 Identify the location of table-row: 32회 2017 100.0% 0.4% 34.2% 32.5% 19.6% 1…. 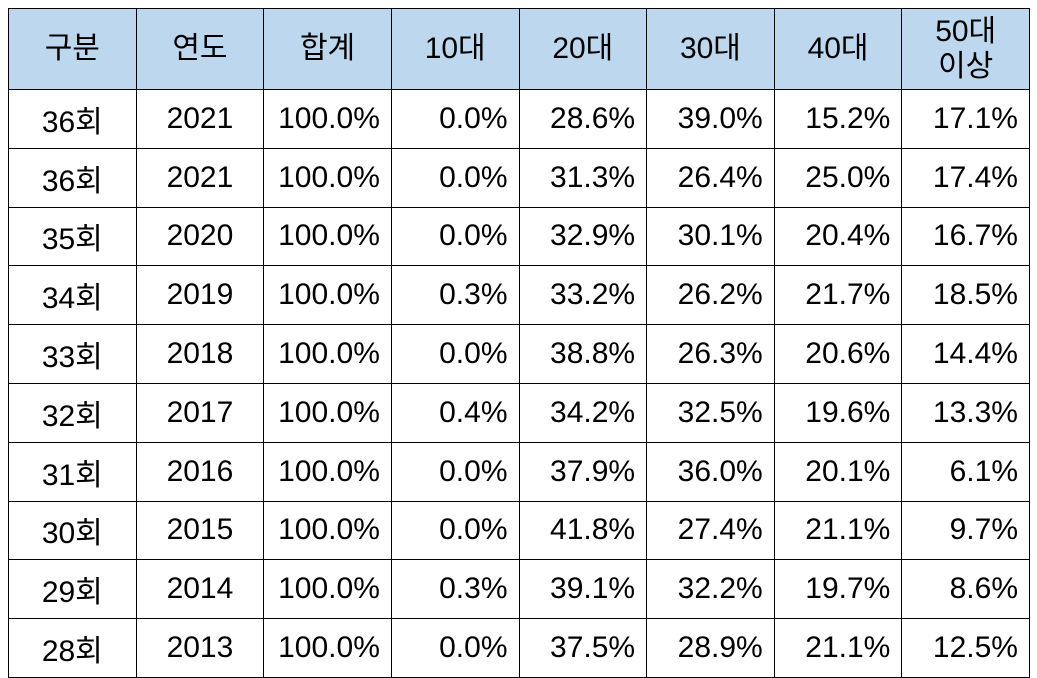
(519, 412).